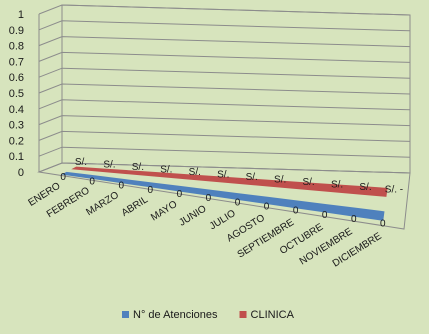 This screenshot has width=429, height=334. Describe the element at coordinates (21, 173) in the screenshot. I see `y-tick-label: 0` at that location.